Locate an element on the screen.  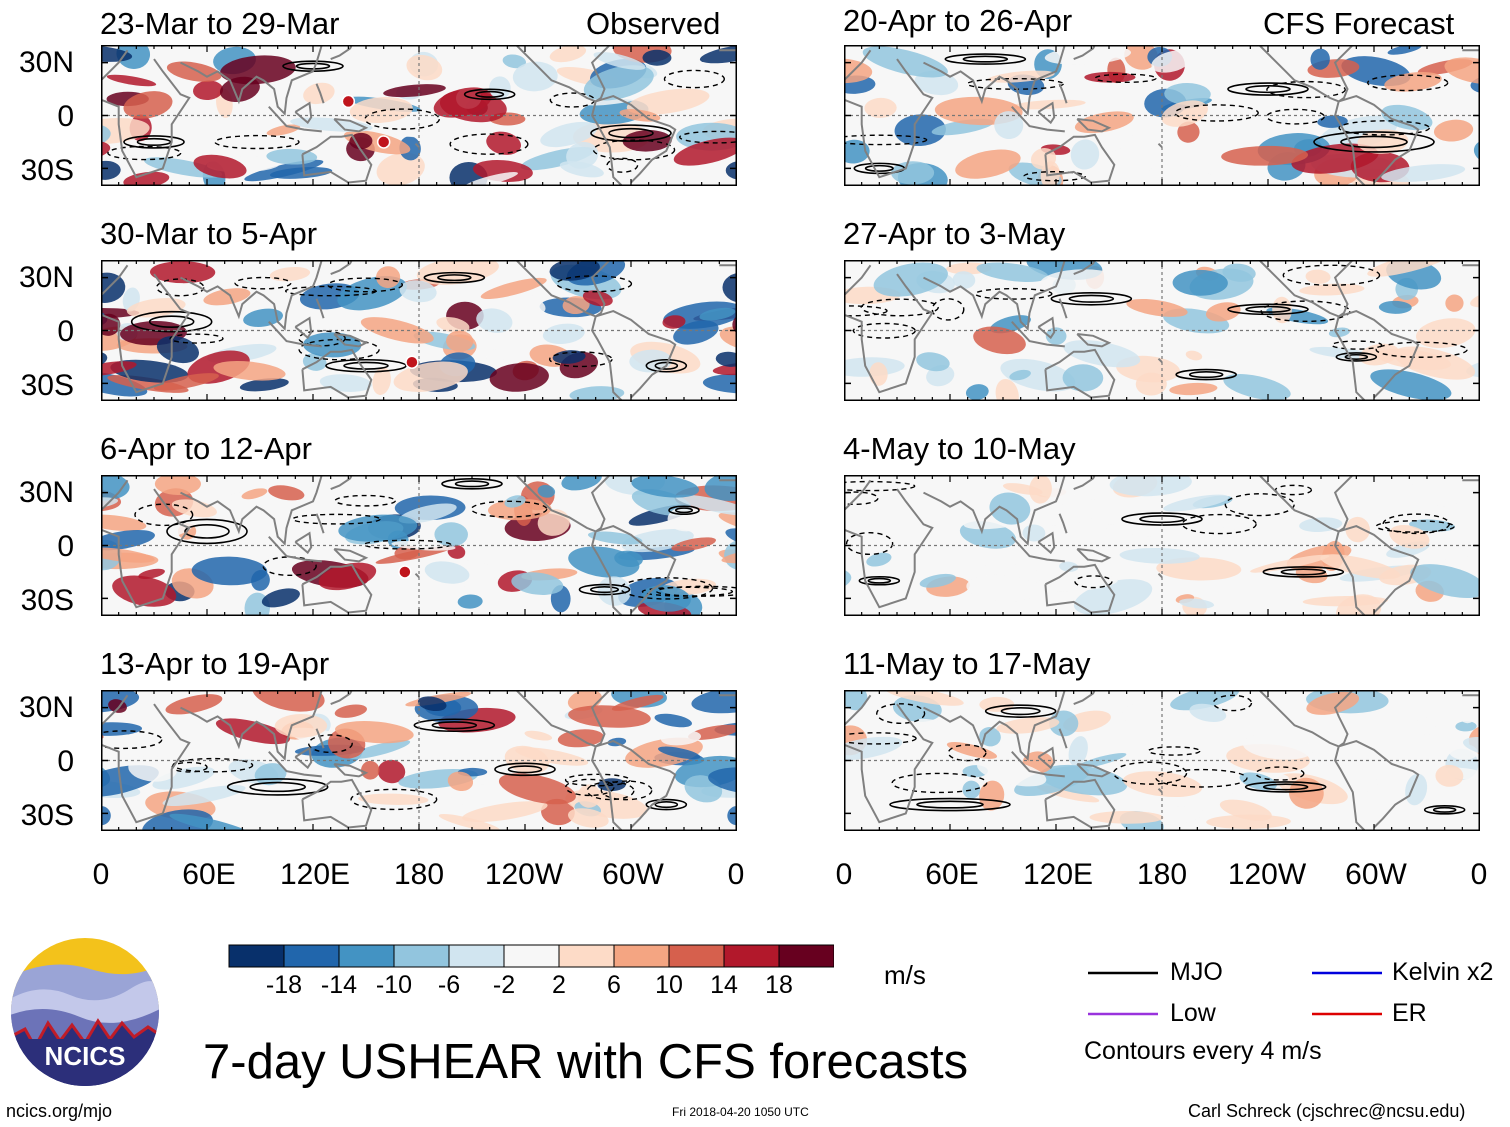
panel-title-8: 11-May to 17-May is located at coordinates (967, 663).